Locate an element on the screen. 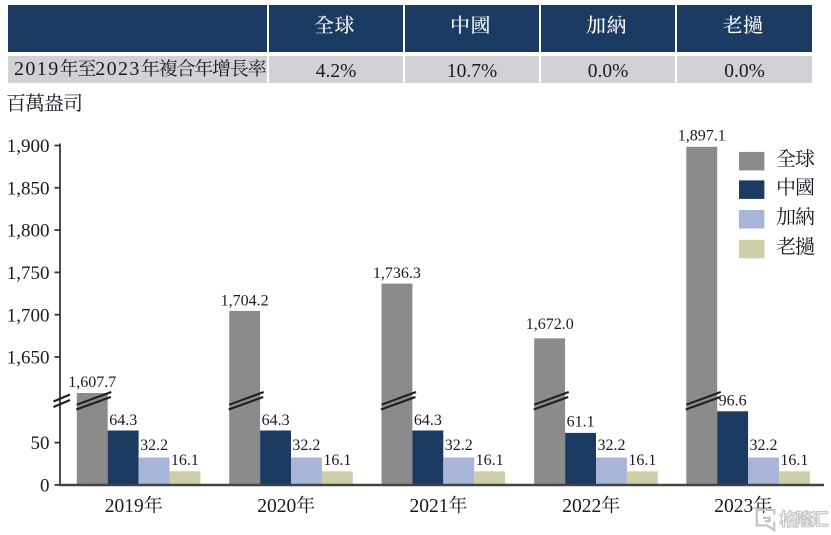 The image size is (831, 535). svg-text: 10.7% is located at coordinates (472, 71).